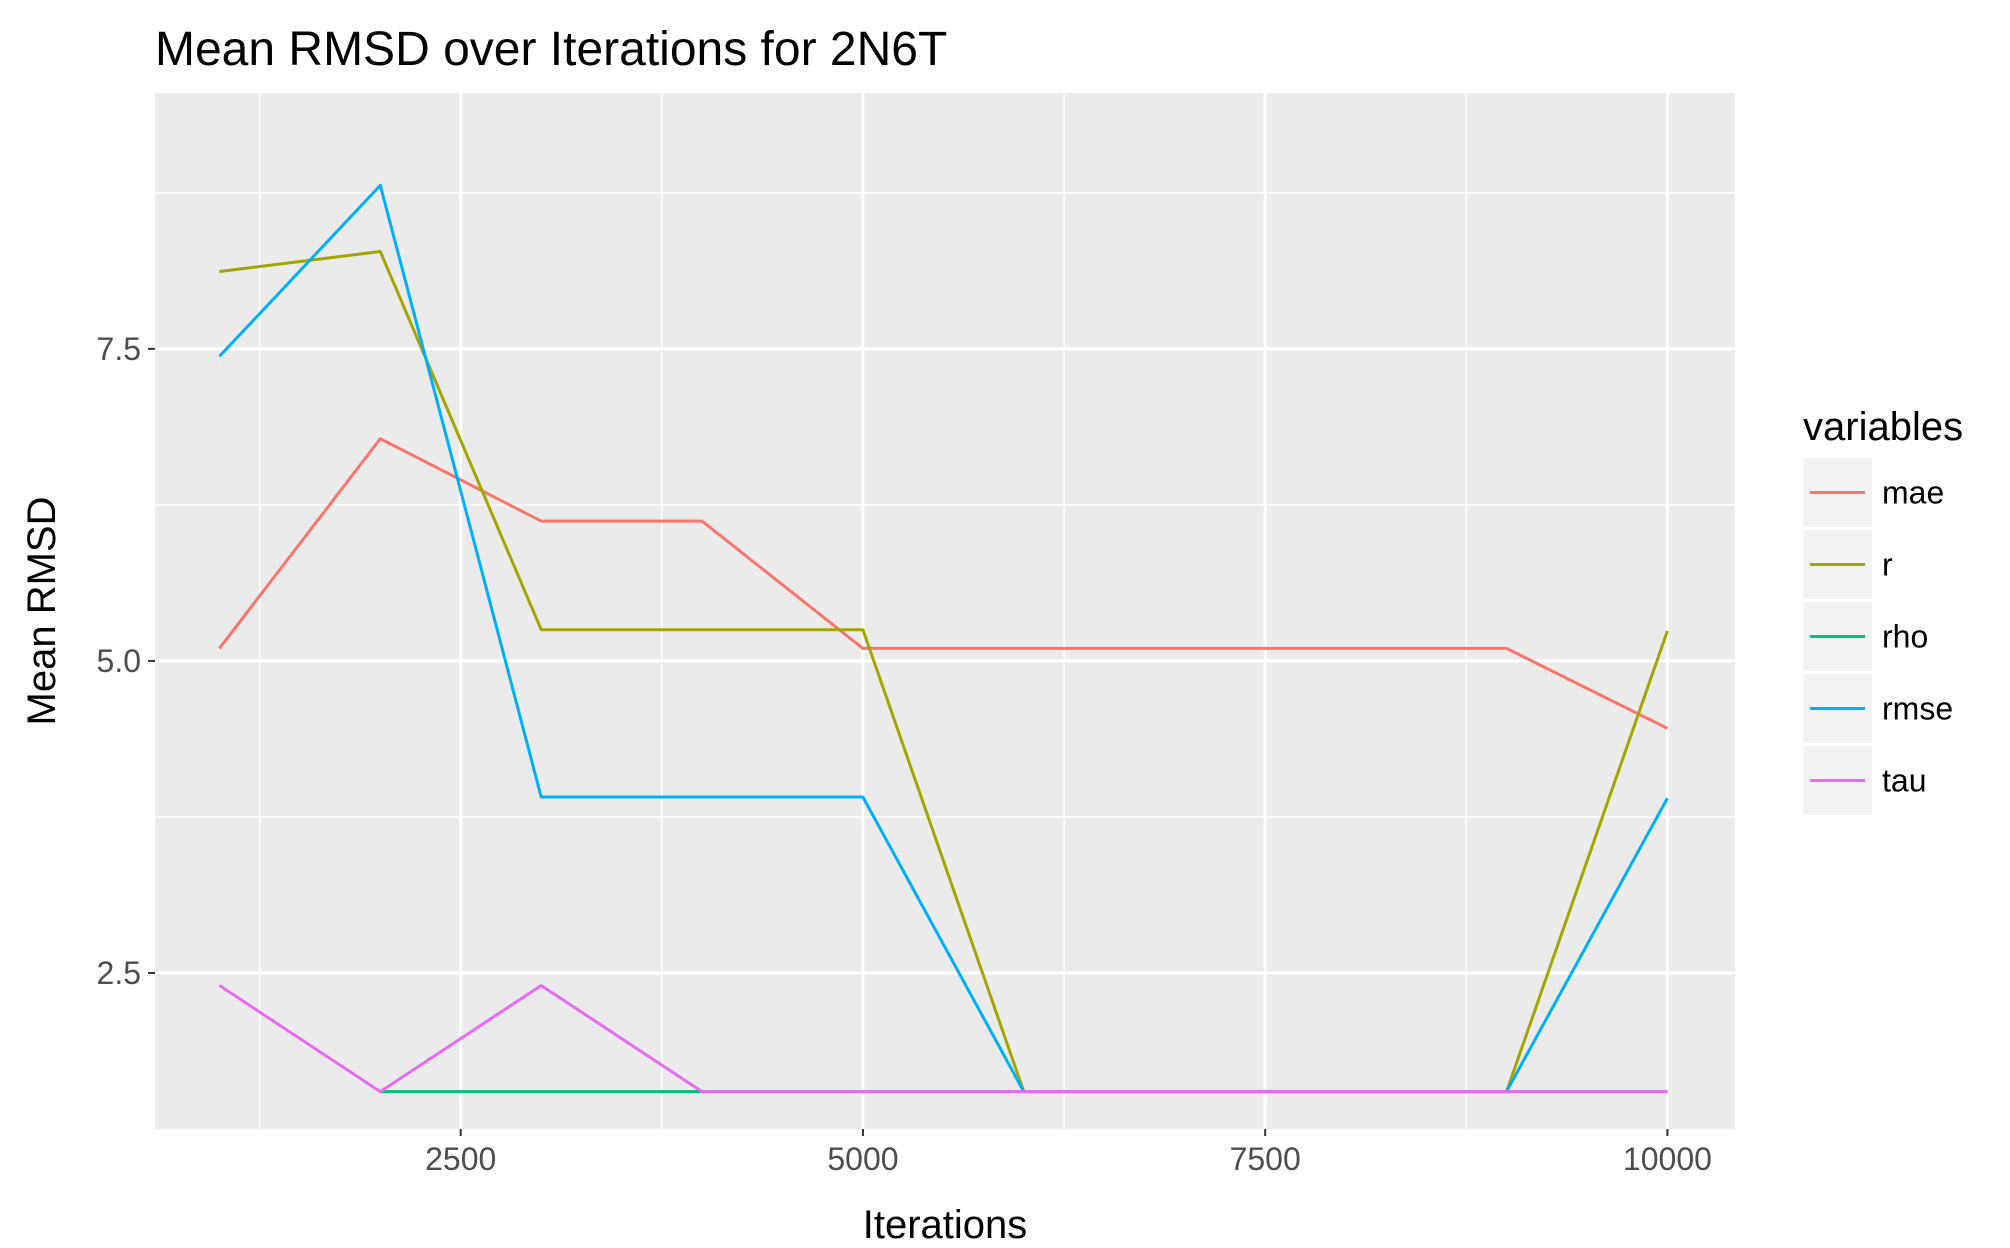  I want to click on chart-title: Mean RMSD over Iterations for 2N6T, so click(551, 49).